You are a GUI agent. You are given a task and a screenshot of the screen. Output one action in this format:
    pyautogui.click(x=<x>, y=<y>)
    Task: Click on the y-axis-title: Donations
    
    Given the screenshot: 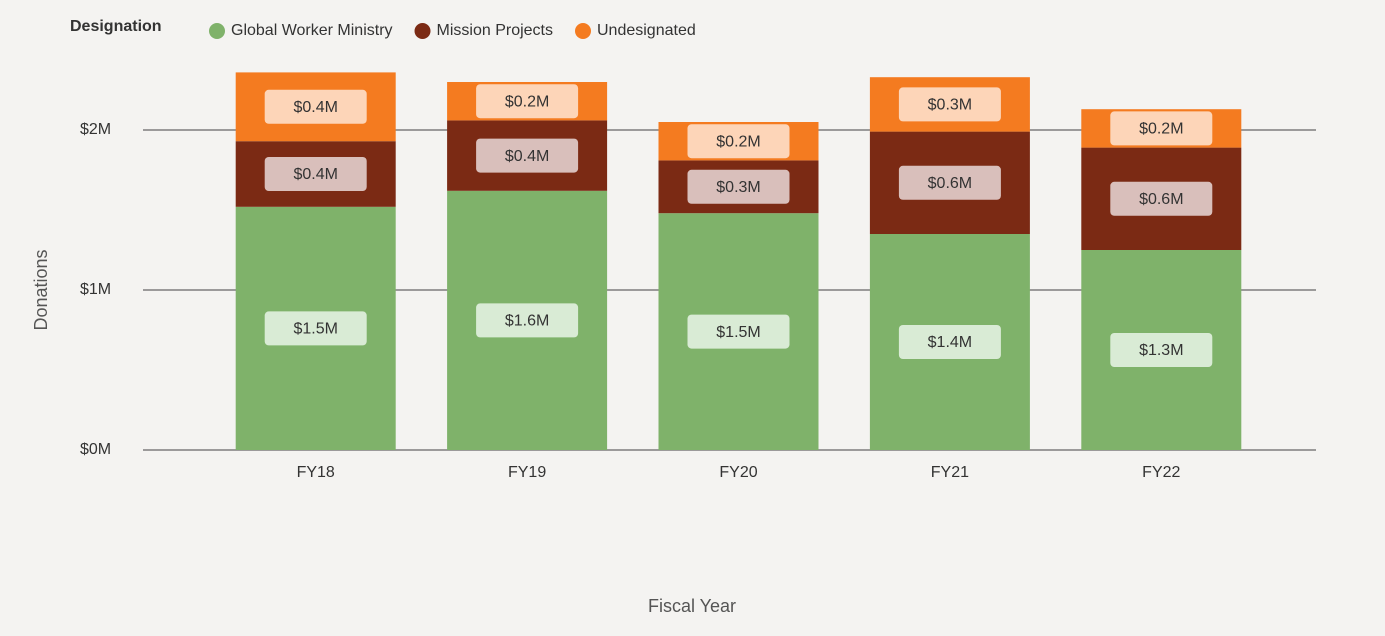 What is the action you would take?
    pyautogui.click(x=41, y=289)
    